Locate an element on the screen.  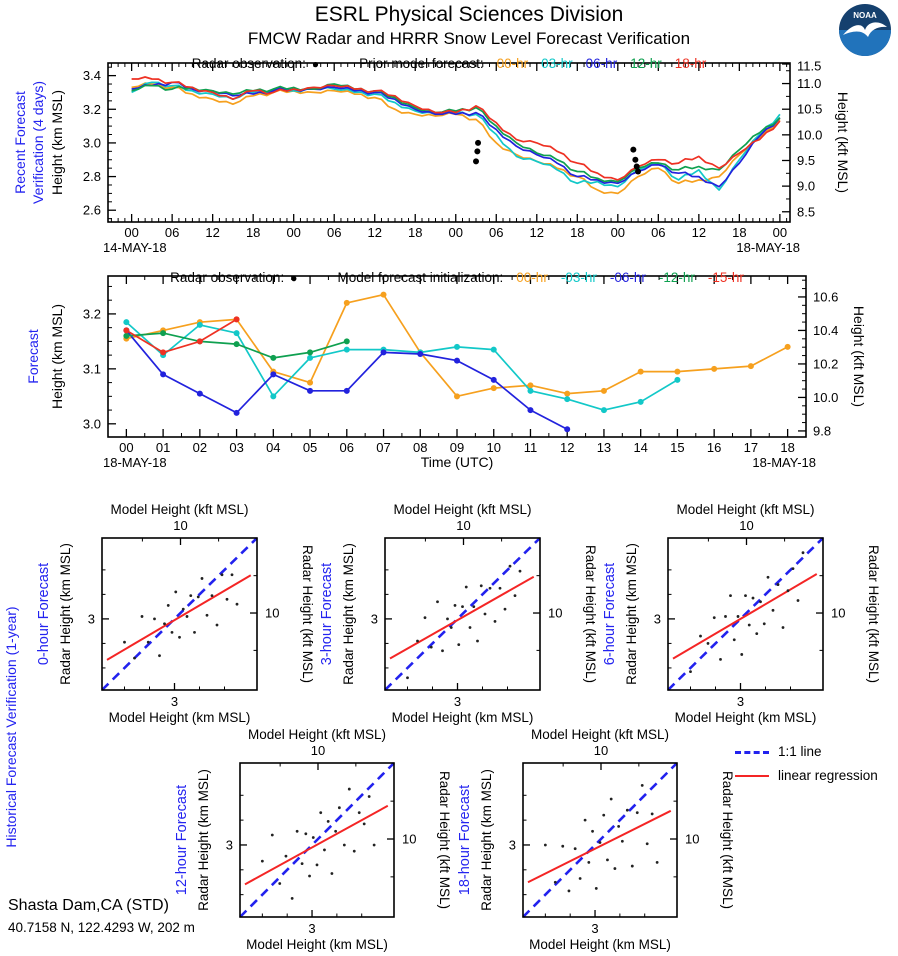
scatter-legend: 1:1 line linear regression is located at coordinates (806, 768).